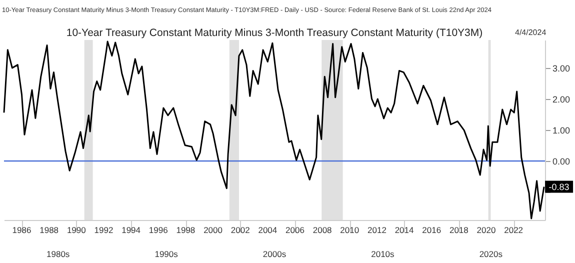 The image size is (575, 263). I want to click on y-tick-label: 1.00, so click(561, 131).